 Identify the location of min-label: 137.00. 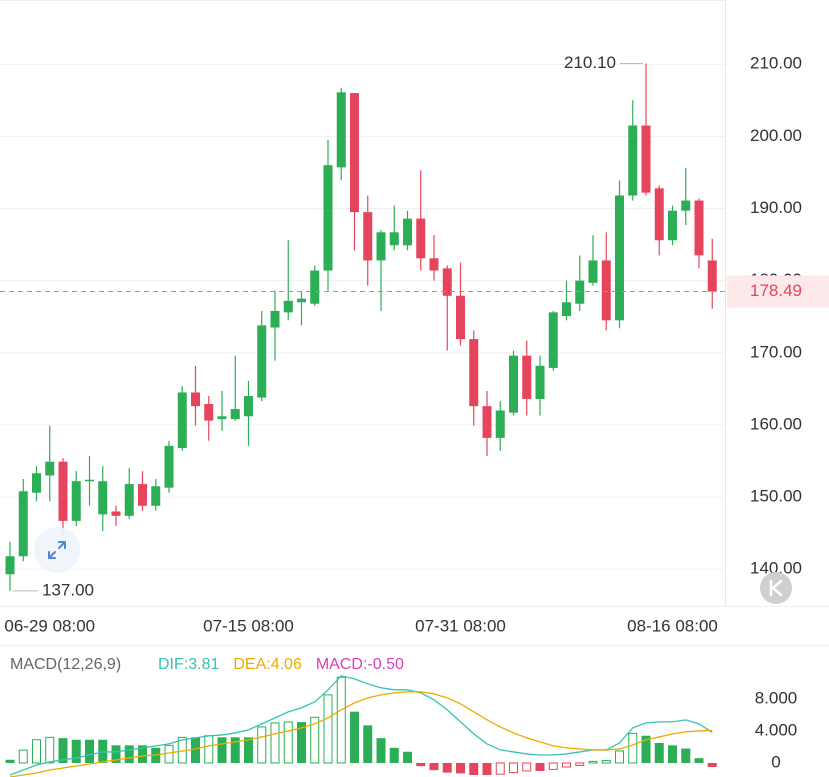
(68, 589).